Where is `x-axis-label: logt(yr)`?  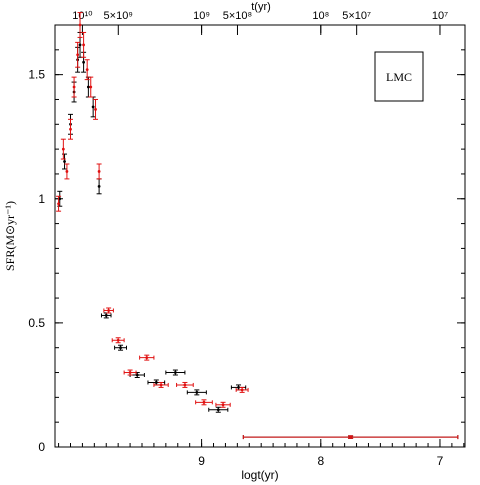 x-axis-label: logt(yr) is located at coordinates (259, 475).